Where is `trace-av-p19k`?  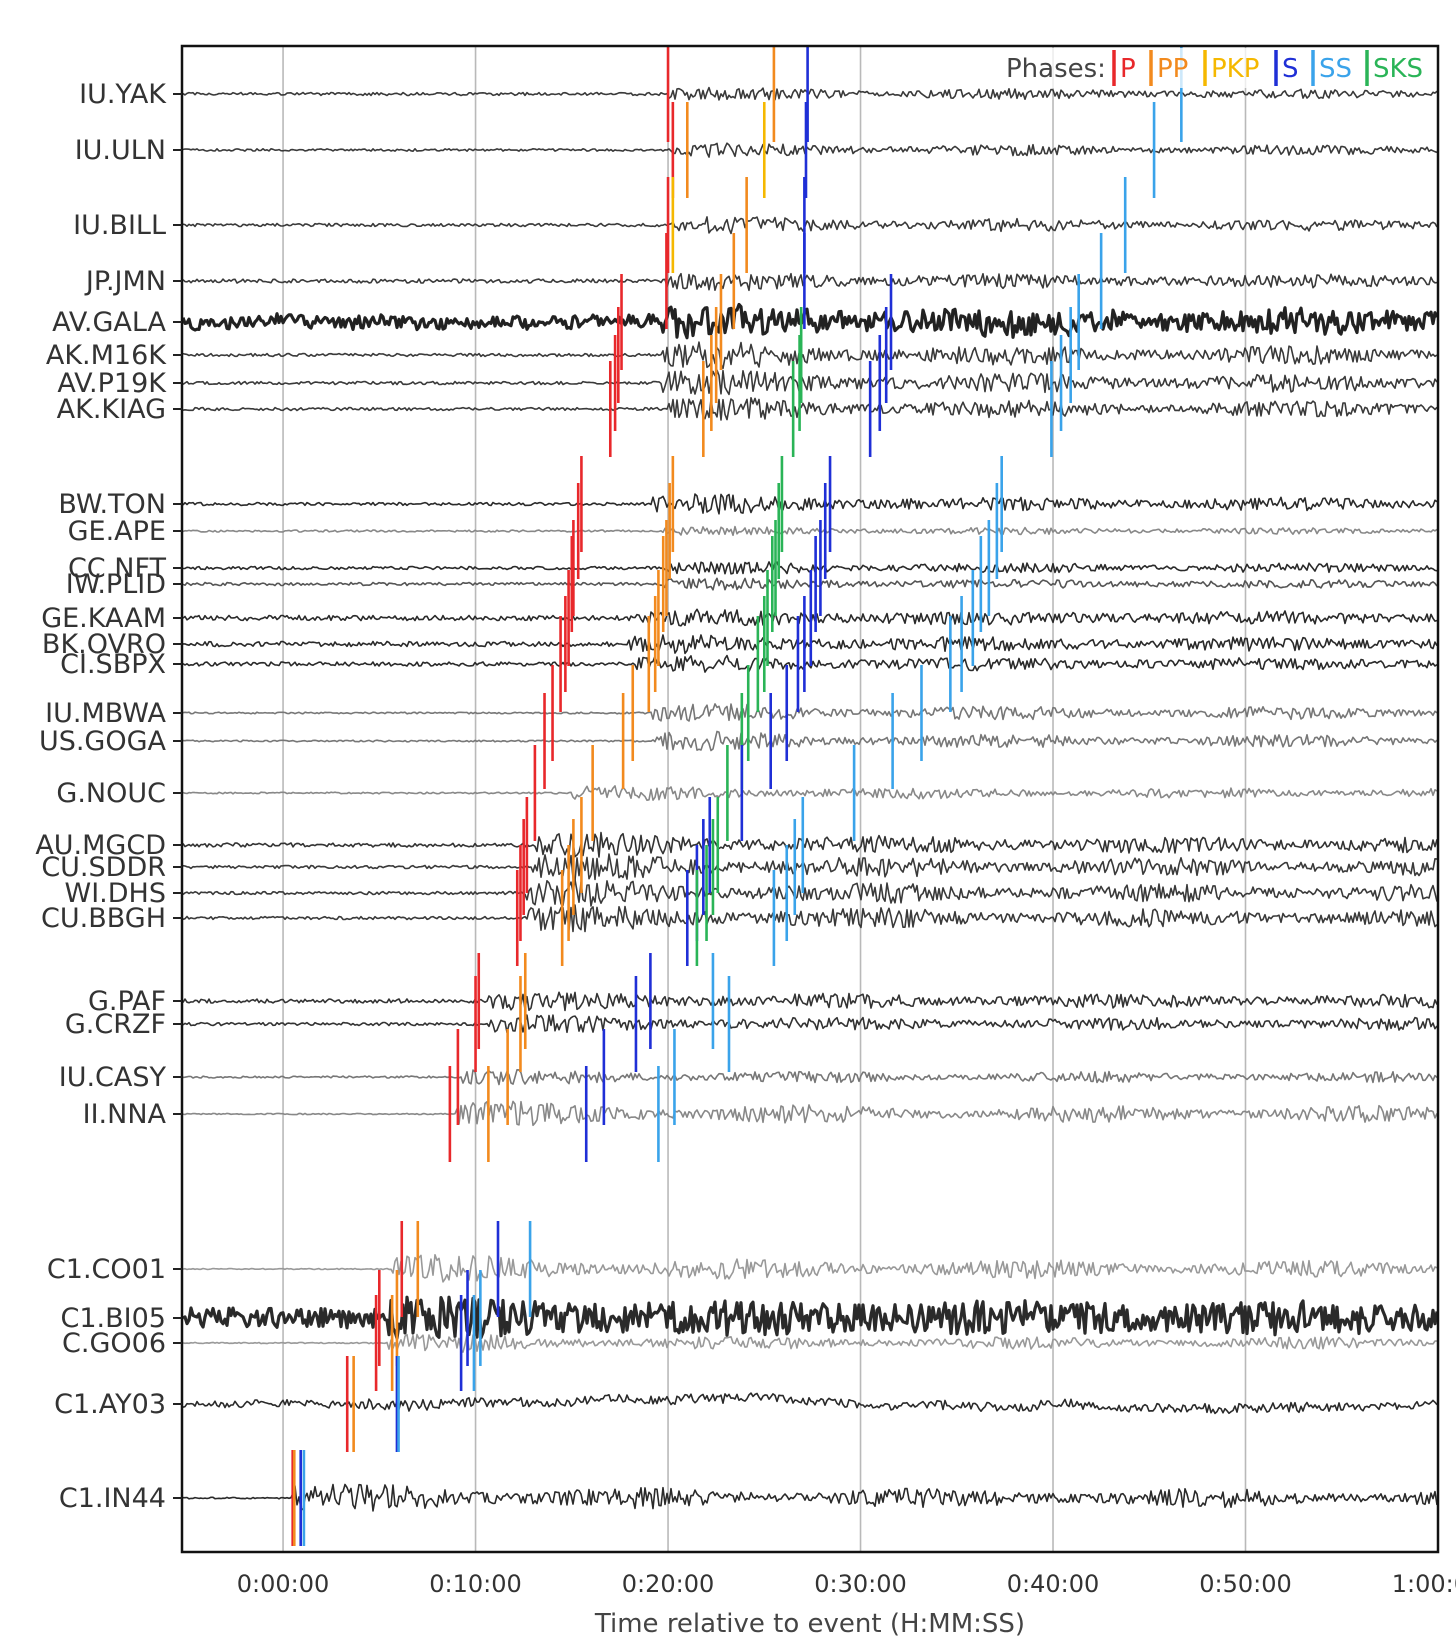 trace-av-p19k is located at coordinates (810, 382).